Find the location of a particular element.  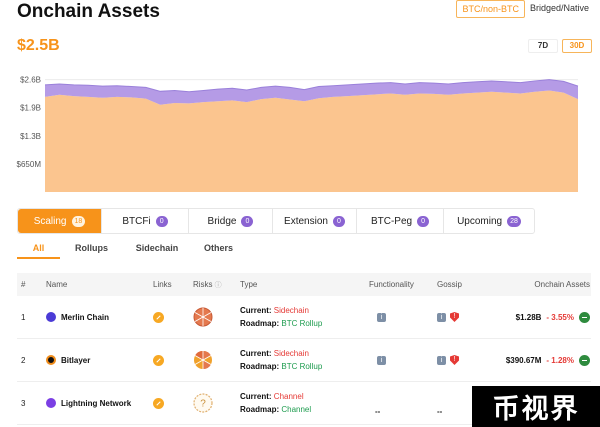

tab-upcoming: Upcoming 28 is located at coordinates (489, 221).